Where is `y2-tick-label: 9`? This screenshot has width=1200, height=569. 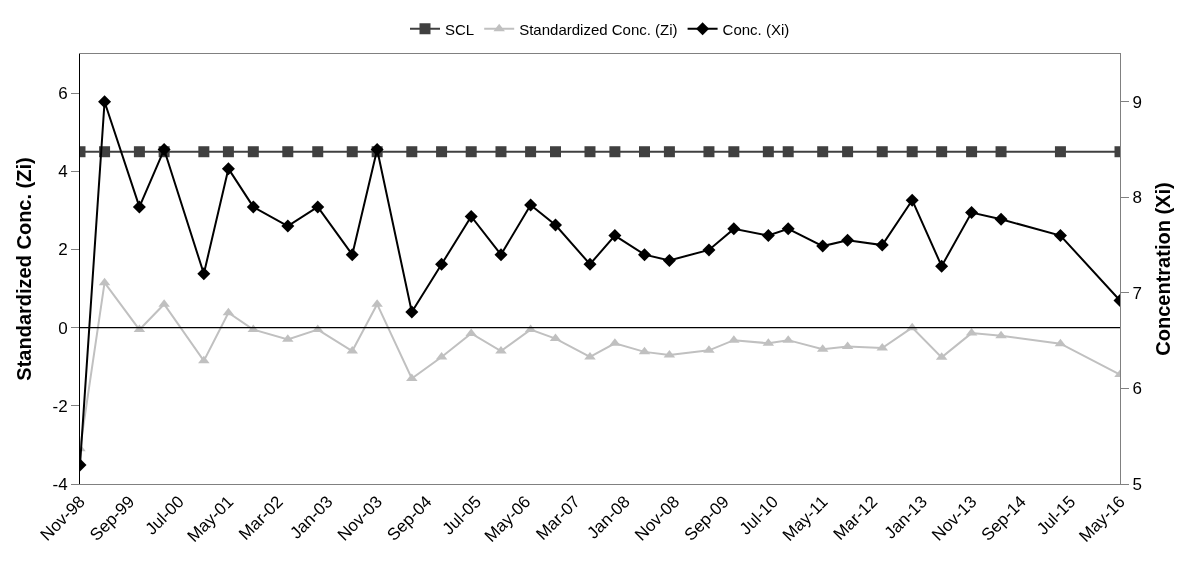
y2-tick-label: 9 is located at coordinates (1137, 102).